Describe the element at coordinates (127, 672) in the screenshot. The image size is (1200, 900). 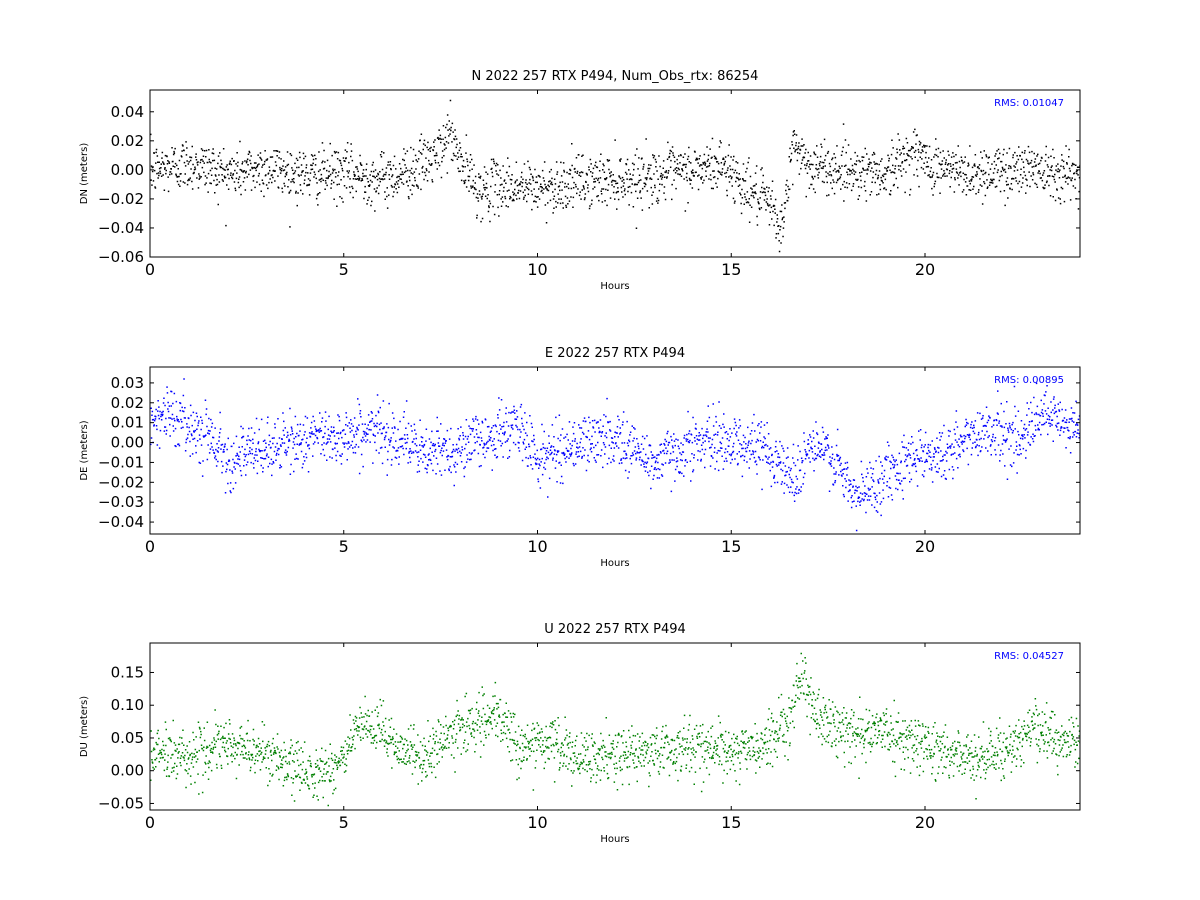
I see `up-y-tick-label: 0.15` at that location.